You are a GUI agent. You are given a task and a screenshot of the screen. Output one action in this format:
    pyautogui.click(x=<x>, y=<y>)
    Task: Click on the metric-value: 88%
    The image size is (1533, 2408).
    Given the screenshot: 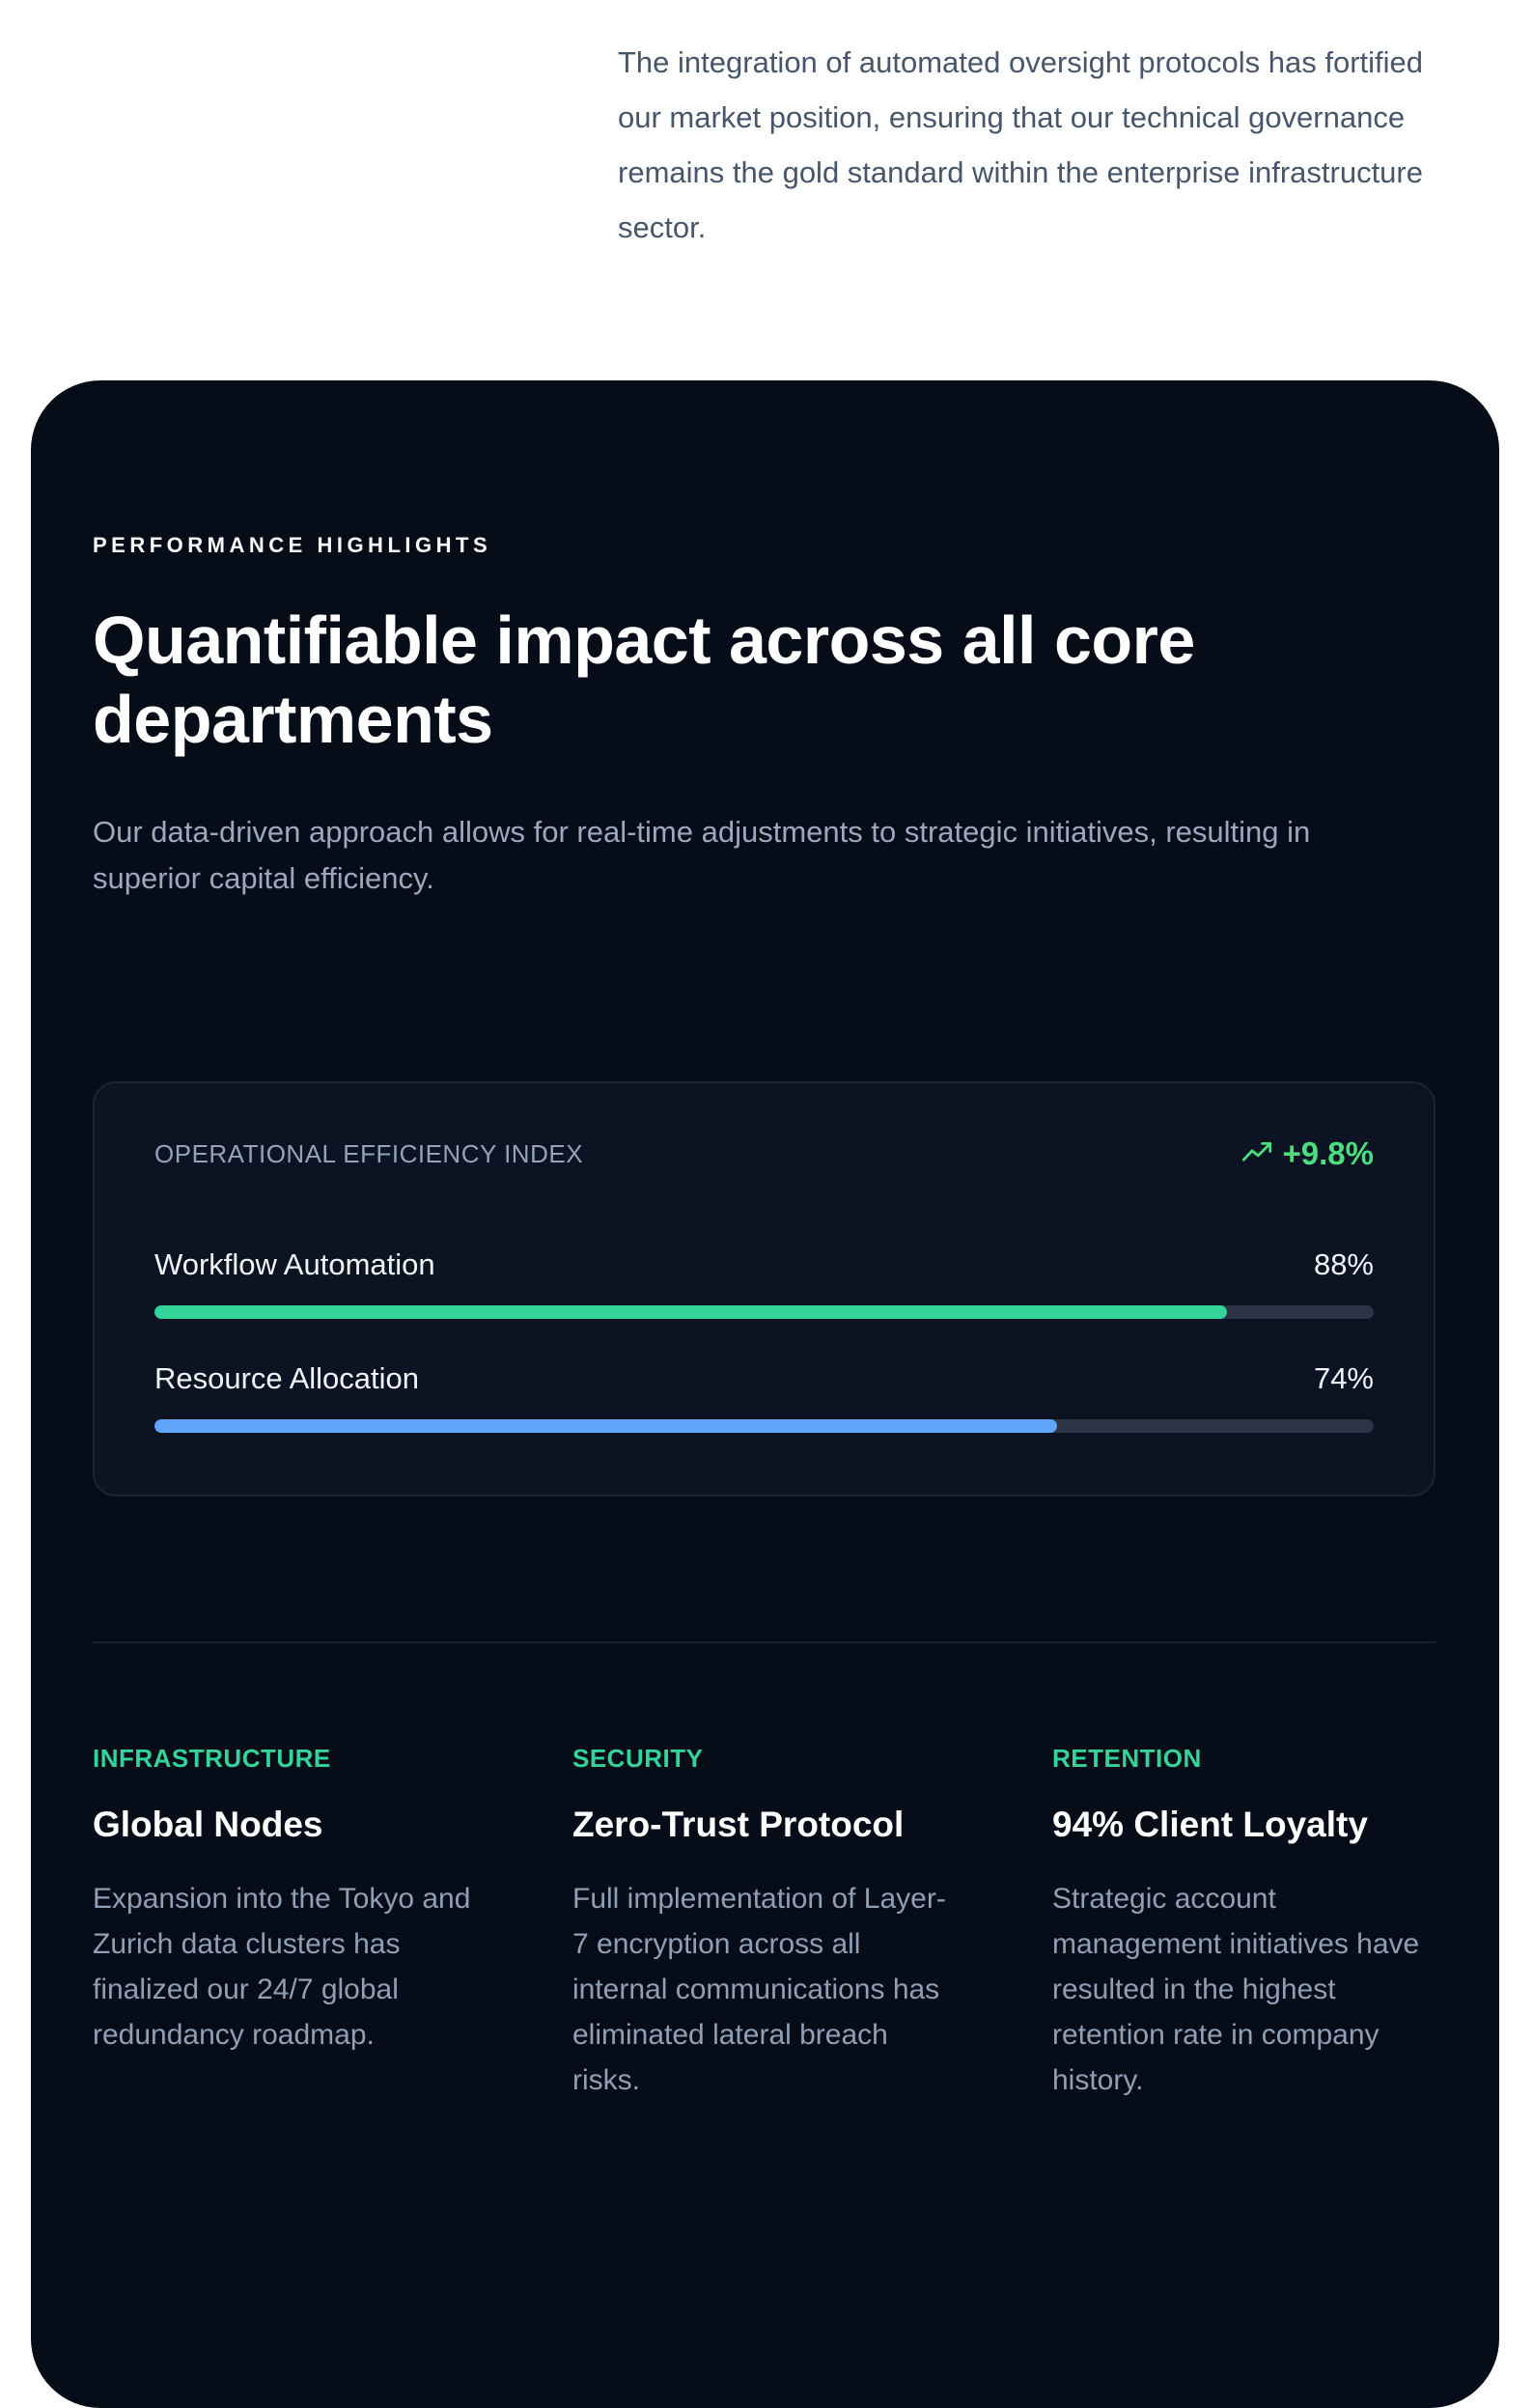 What is the action you would take?
    pyautogui.click(x=1343, y=1264)
    